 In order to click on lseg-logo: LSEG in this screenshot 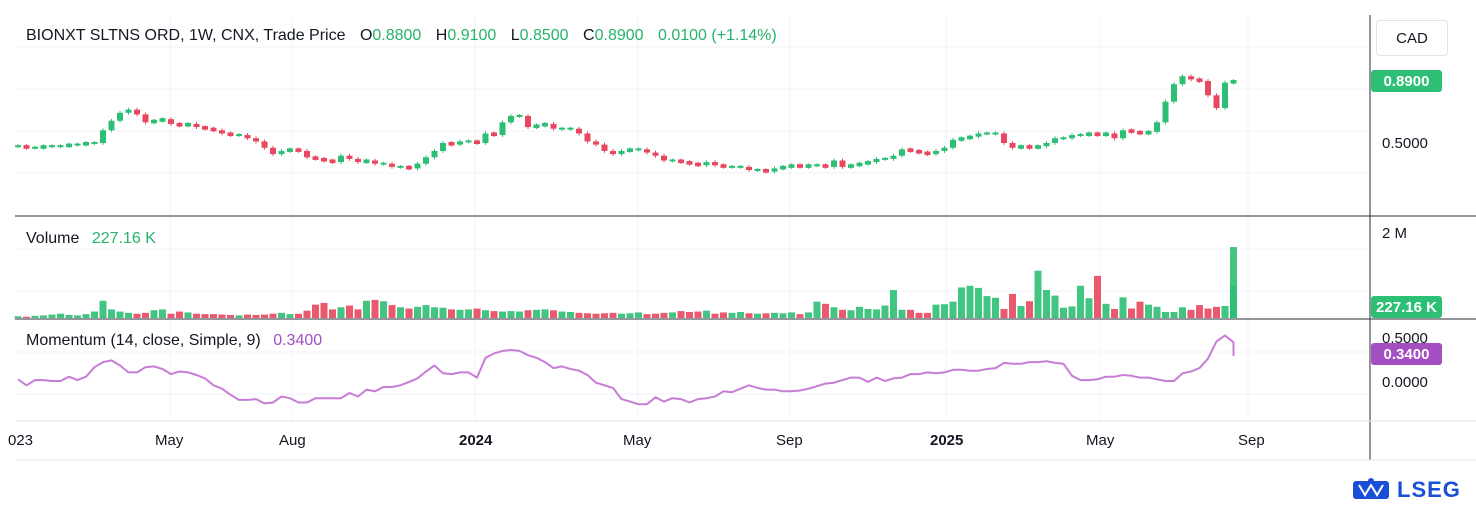, I will do `click(1406, 490)`.